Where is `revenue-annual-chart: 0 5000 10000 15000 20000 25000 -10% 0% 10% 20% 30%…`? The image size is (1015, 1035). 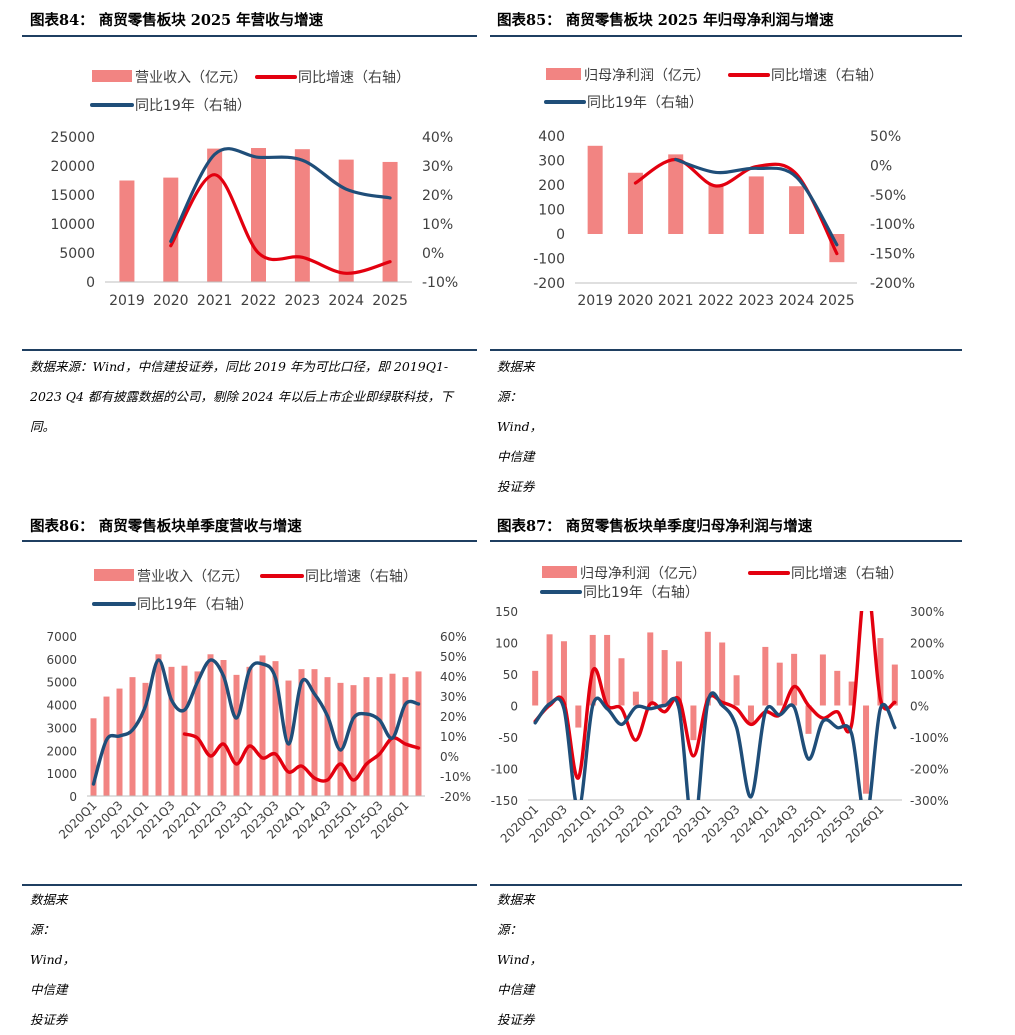
revenue-annual-chart: 0 5000 10000 15000 20000 25000 -10% 0% 10% 20% 30%… is located at coordinates (254, 189).